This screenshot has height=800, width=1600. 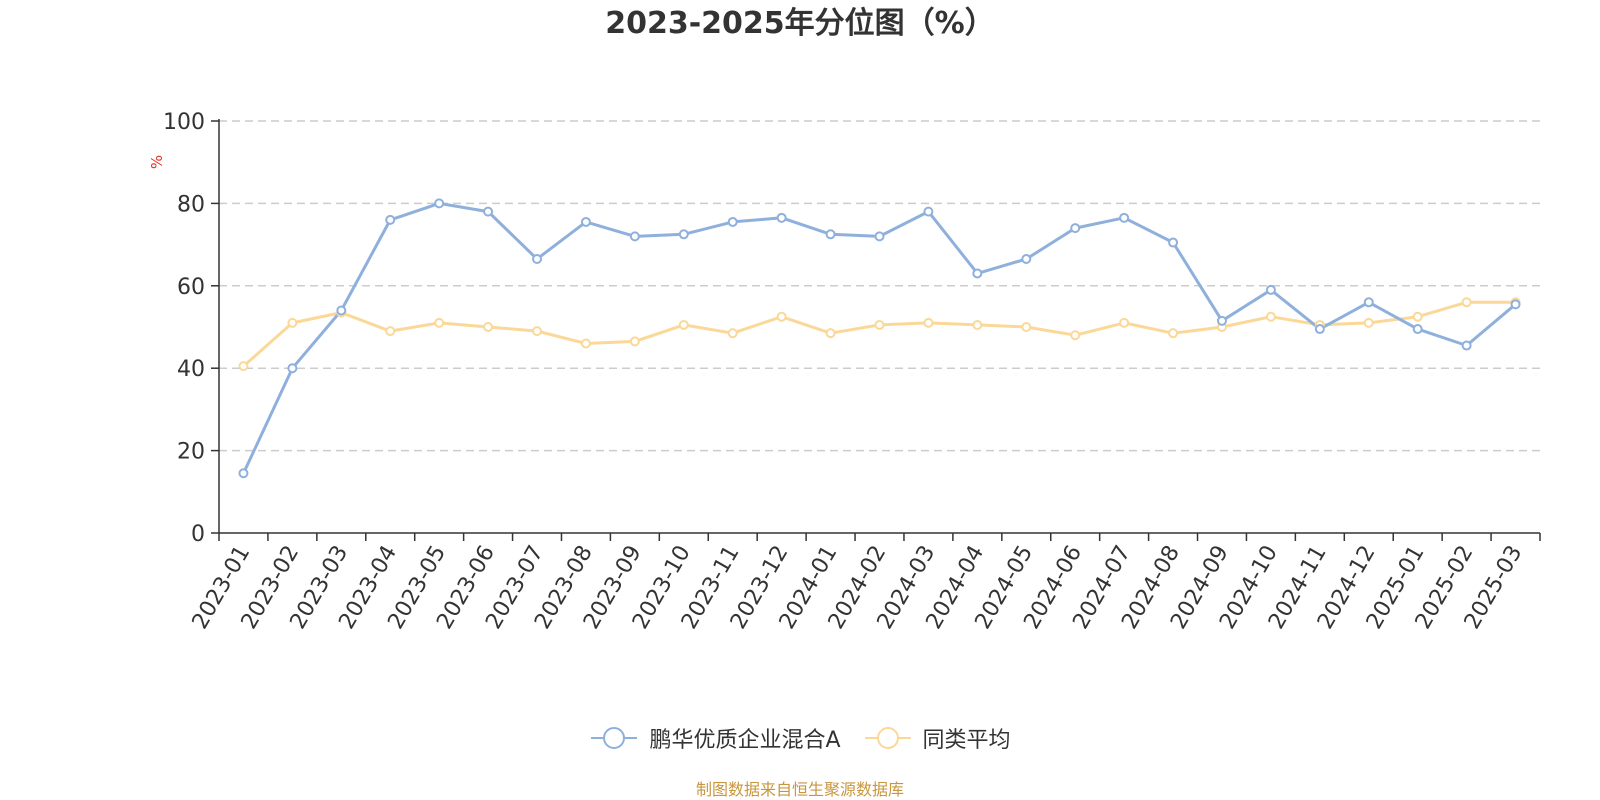 I want to click on legend-item-series-0: 鹏华优质企业混合A, so click(x=715, y=738).